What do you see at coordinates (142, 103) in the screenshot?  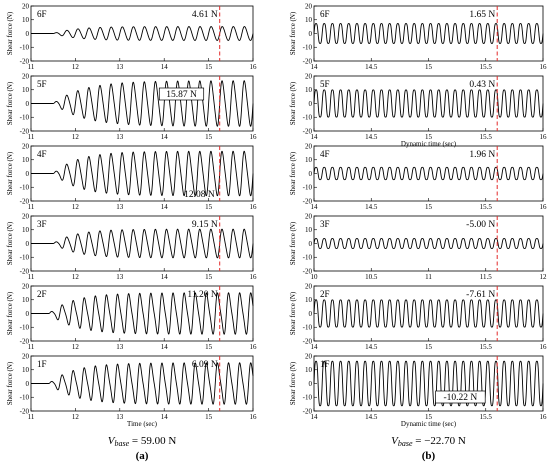 I see `series-line-5F` at bounding box center [142, 103].